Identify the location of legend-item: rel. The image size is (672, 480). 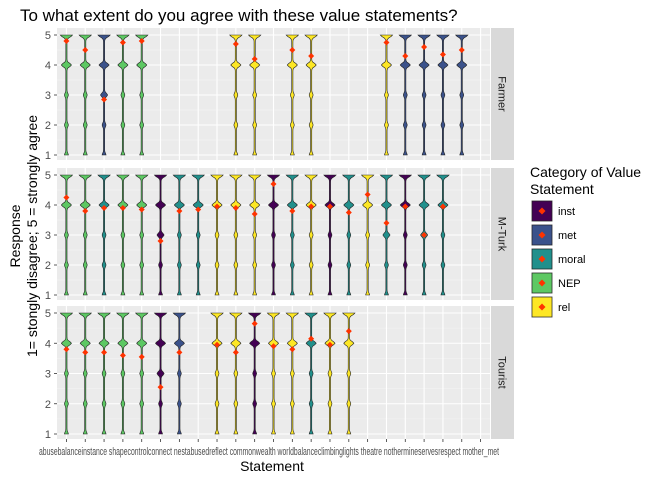
(550, 307).